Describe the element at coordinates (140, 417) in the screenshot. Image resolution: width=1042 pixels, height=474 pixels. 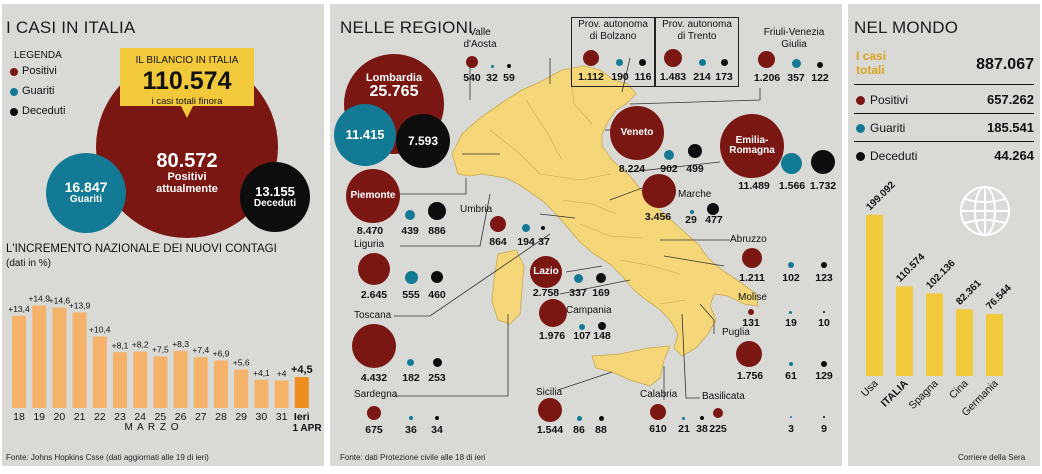
I see `increment-category-label: 24` at that location.